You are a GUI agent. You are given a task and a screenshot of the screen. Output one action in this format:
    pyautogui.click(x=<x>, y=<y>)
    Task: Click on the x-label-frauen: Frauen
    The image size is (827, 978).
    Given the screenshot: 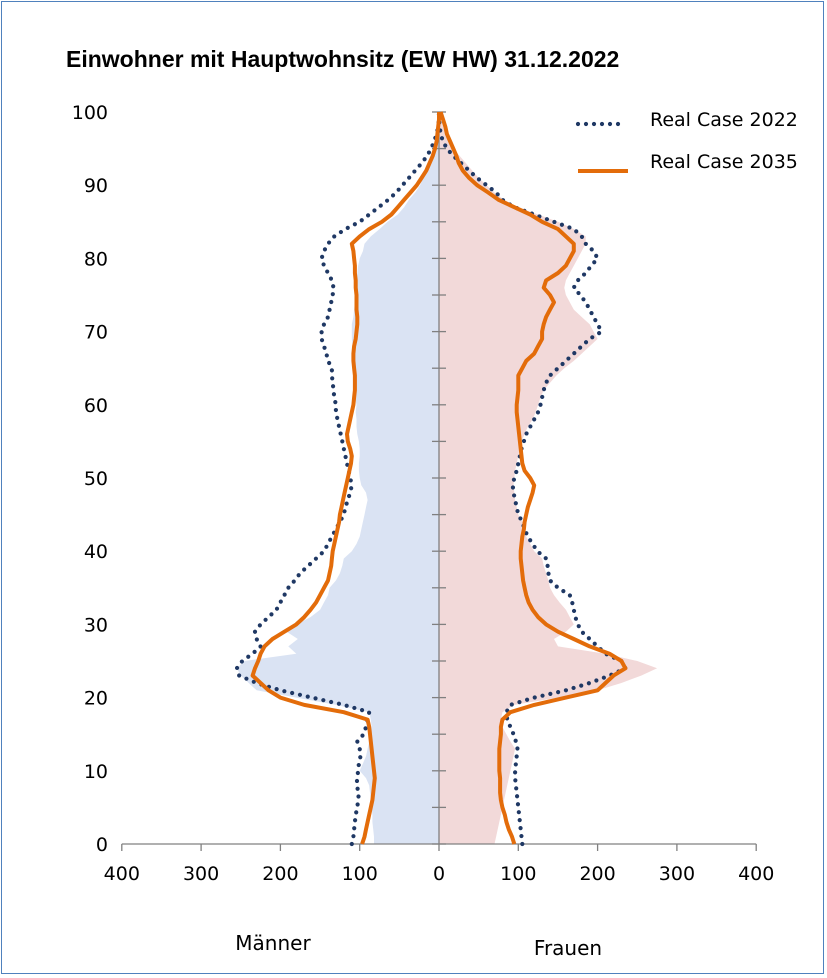 What is the action you would take?
    pyautogui.click(x=568, y=948)
    